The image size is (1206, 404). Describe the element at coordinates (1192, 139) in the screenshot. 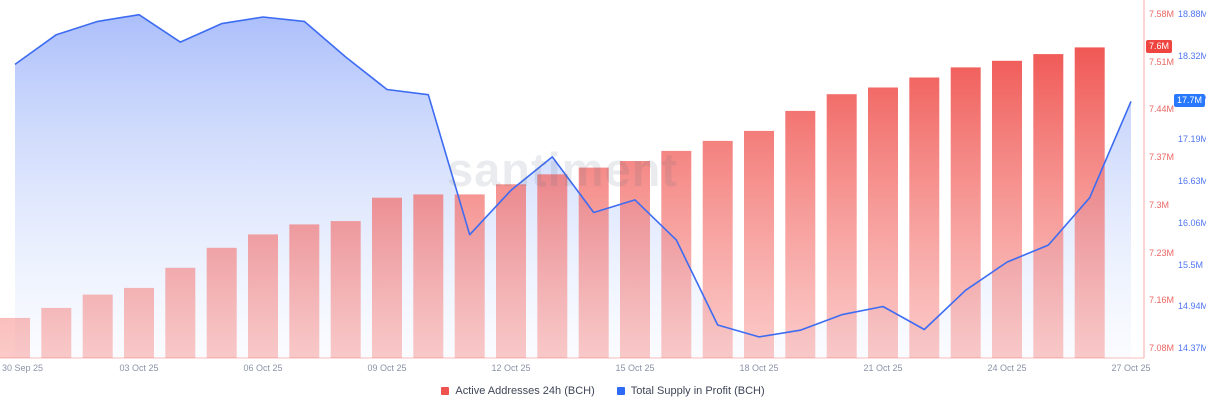

I see `y-tick-label: 17.19M` at that location.